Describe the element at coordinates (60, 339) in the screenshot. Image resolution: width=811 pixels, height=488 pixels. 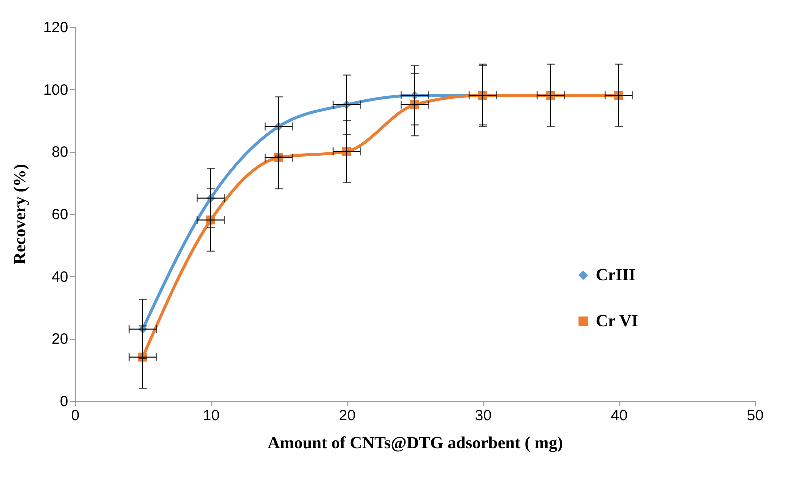
I see `y-tick-label: 20` at that location.